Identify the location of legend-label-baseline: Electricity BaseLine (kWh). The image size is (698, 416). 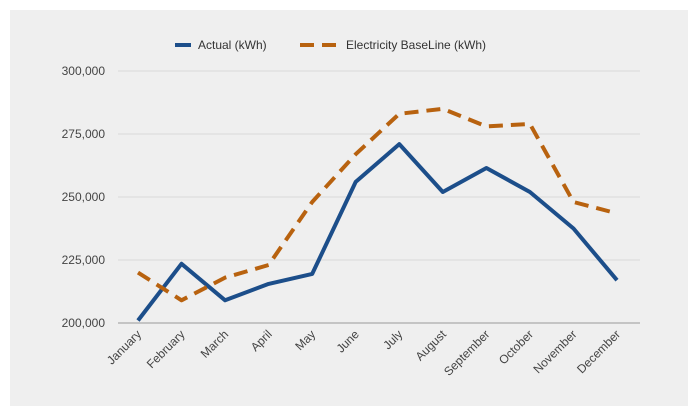
(416, 45).